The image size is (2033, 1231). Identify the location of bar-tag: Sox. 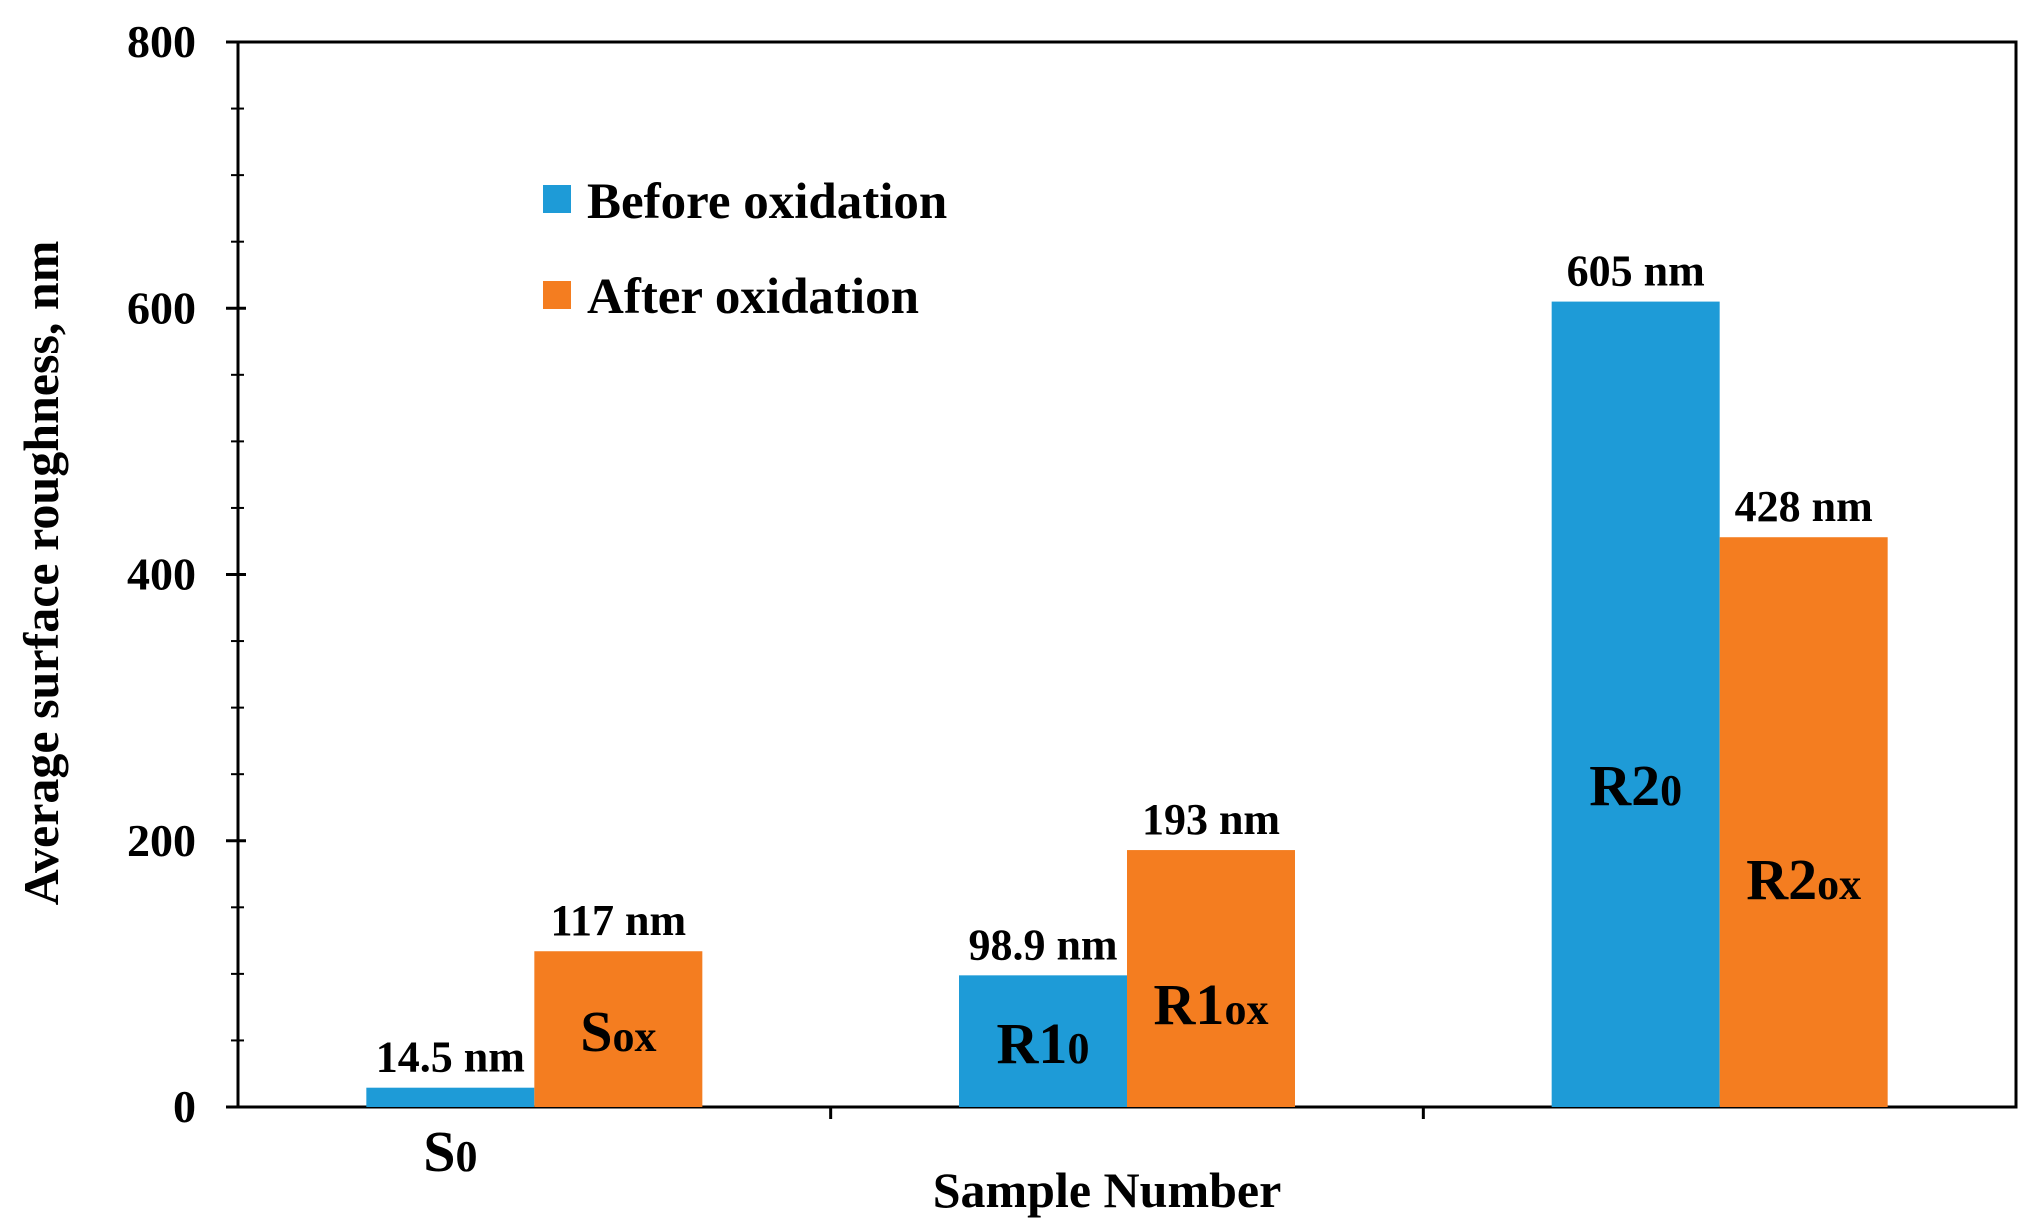
(618, 1031).